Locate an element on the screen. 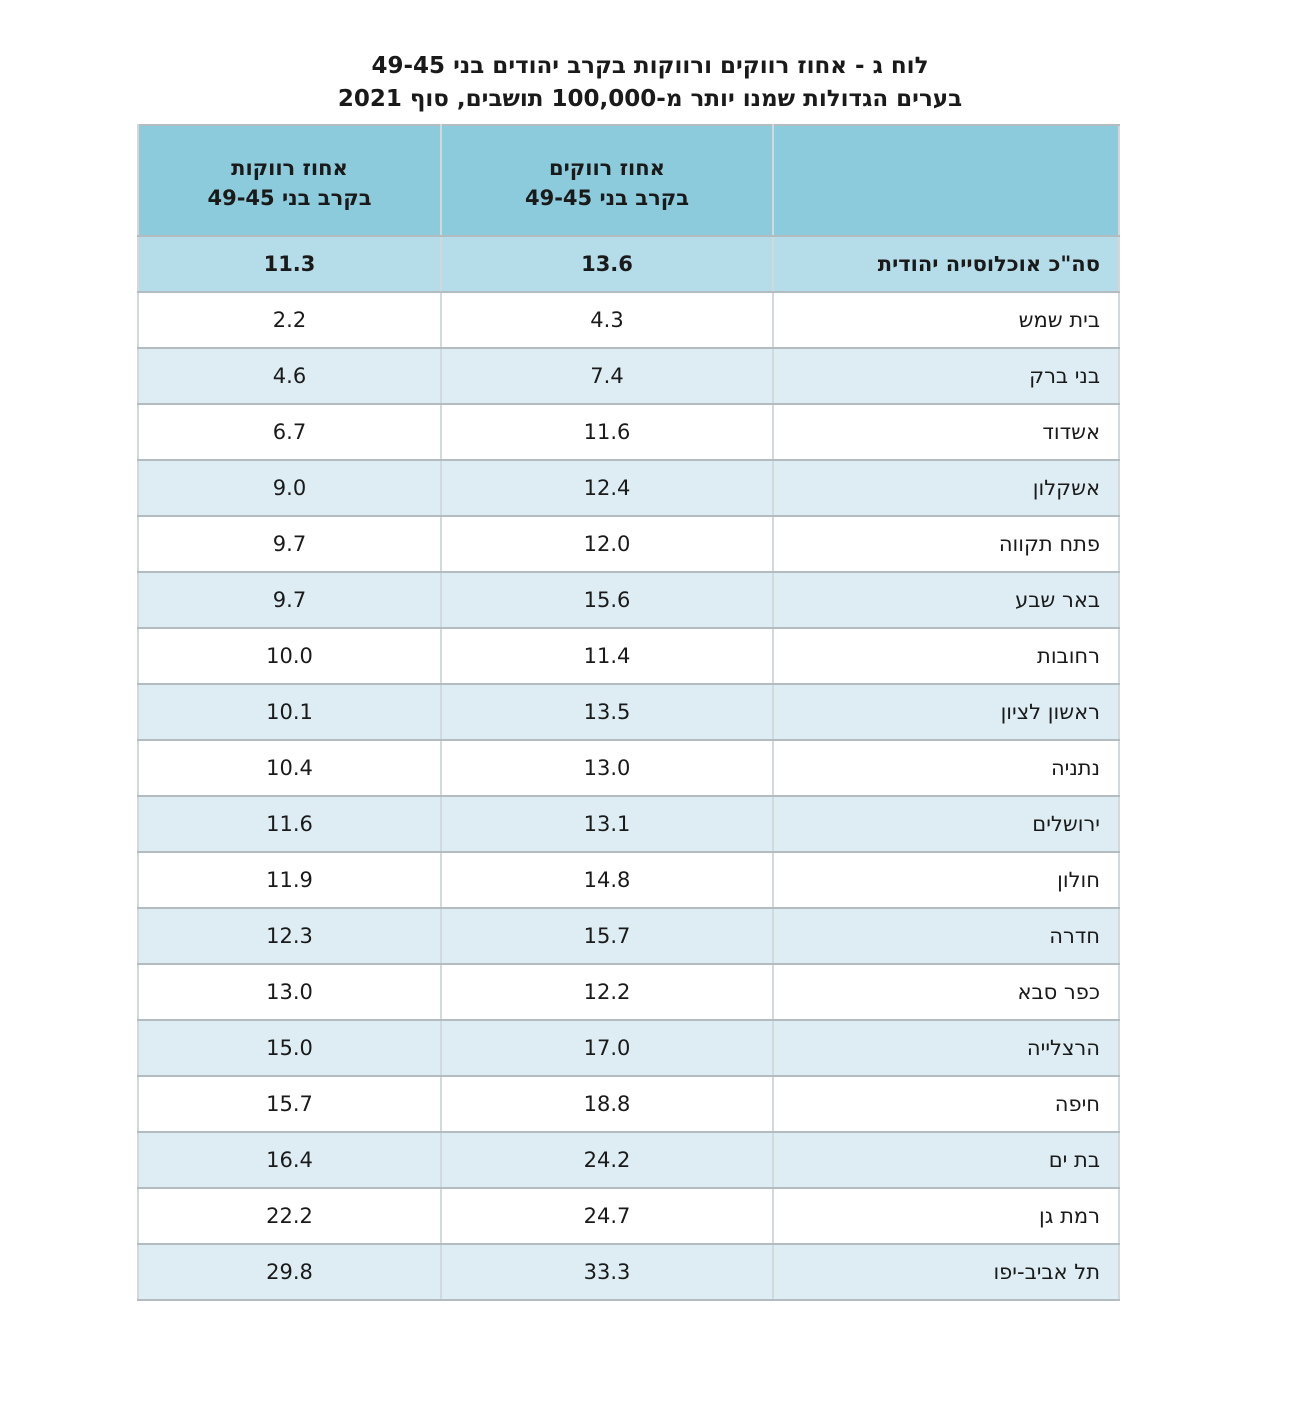 The width and height of the screenshot is (1300, 1425). city-name-cell: בית שמש is located at coordinates (946, 320).